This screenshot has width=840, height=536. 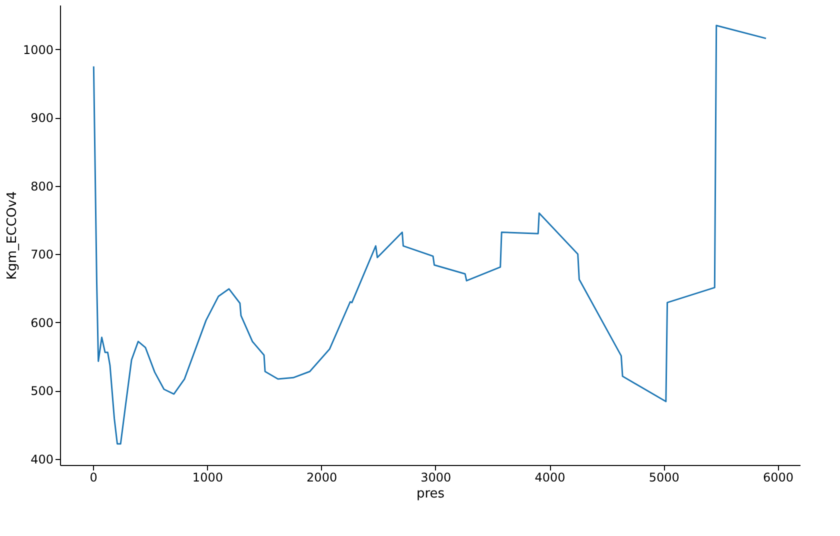 What do you see at coordinates (778, 477) in the screenshot?
I see `x-tick-label: 6000` at bounding box center [778, 477].